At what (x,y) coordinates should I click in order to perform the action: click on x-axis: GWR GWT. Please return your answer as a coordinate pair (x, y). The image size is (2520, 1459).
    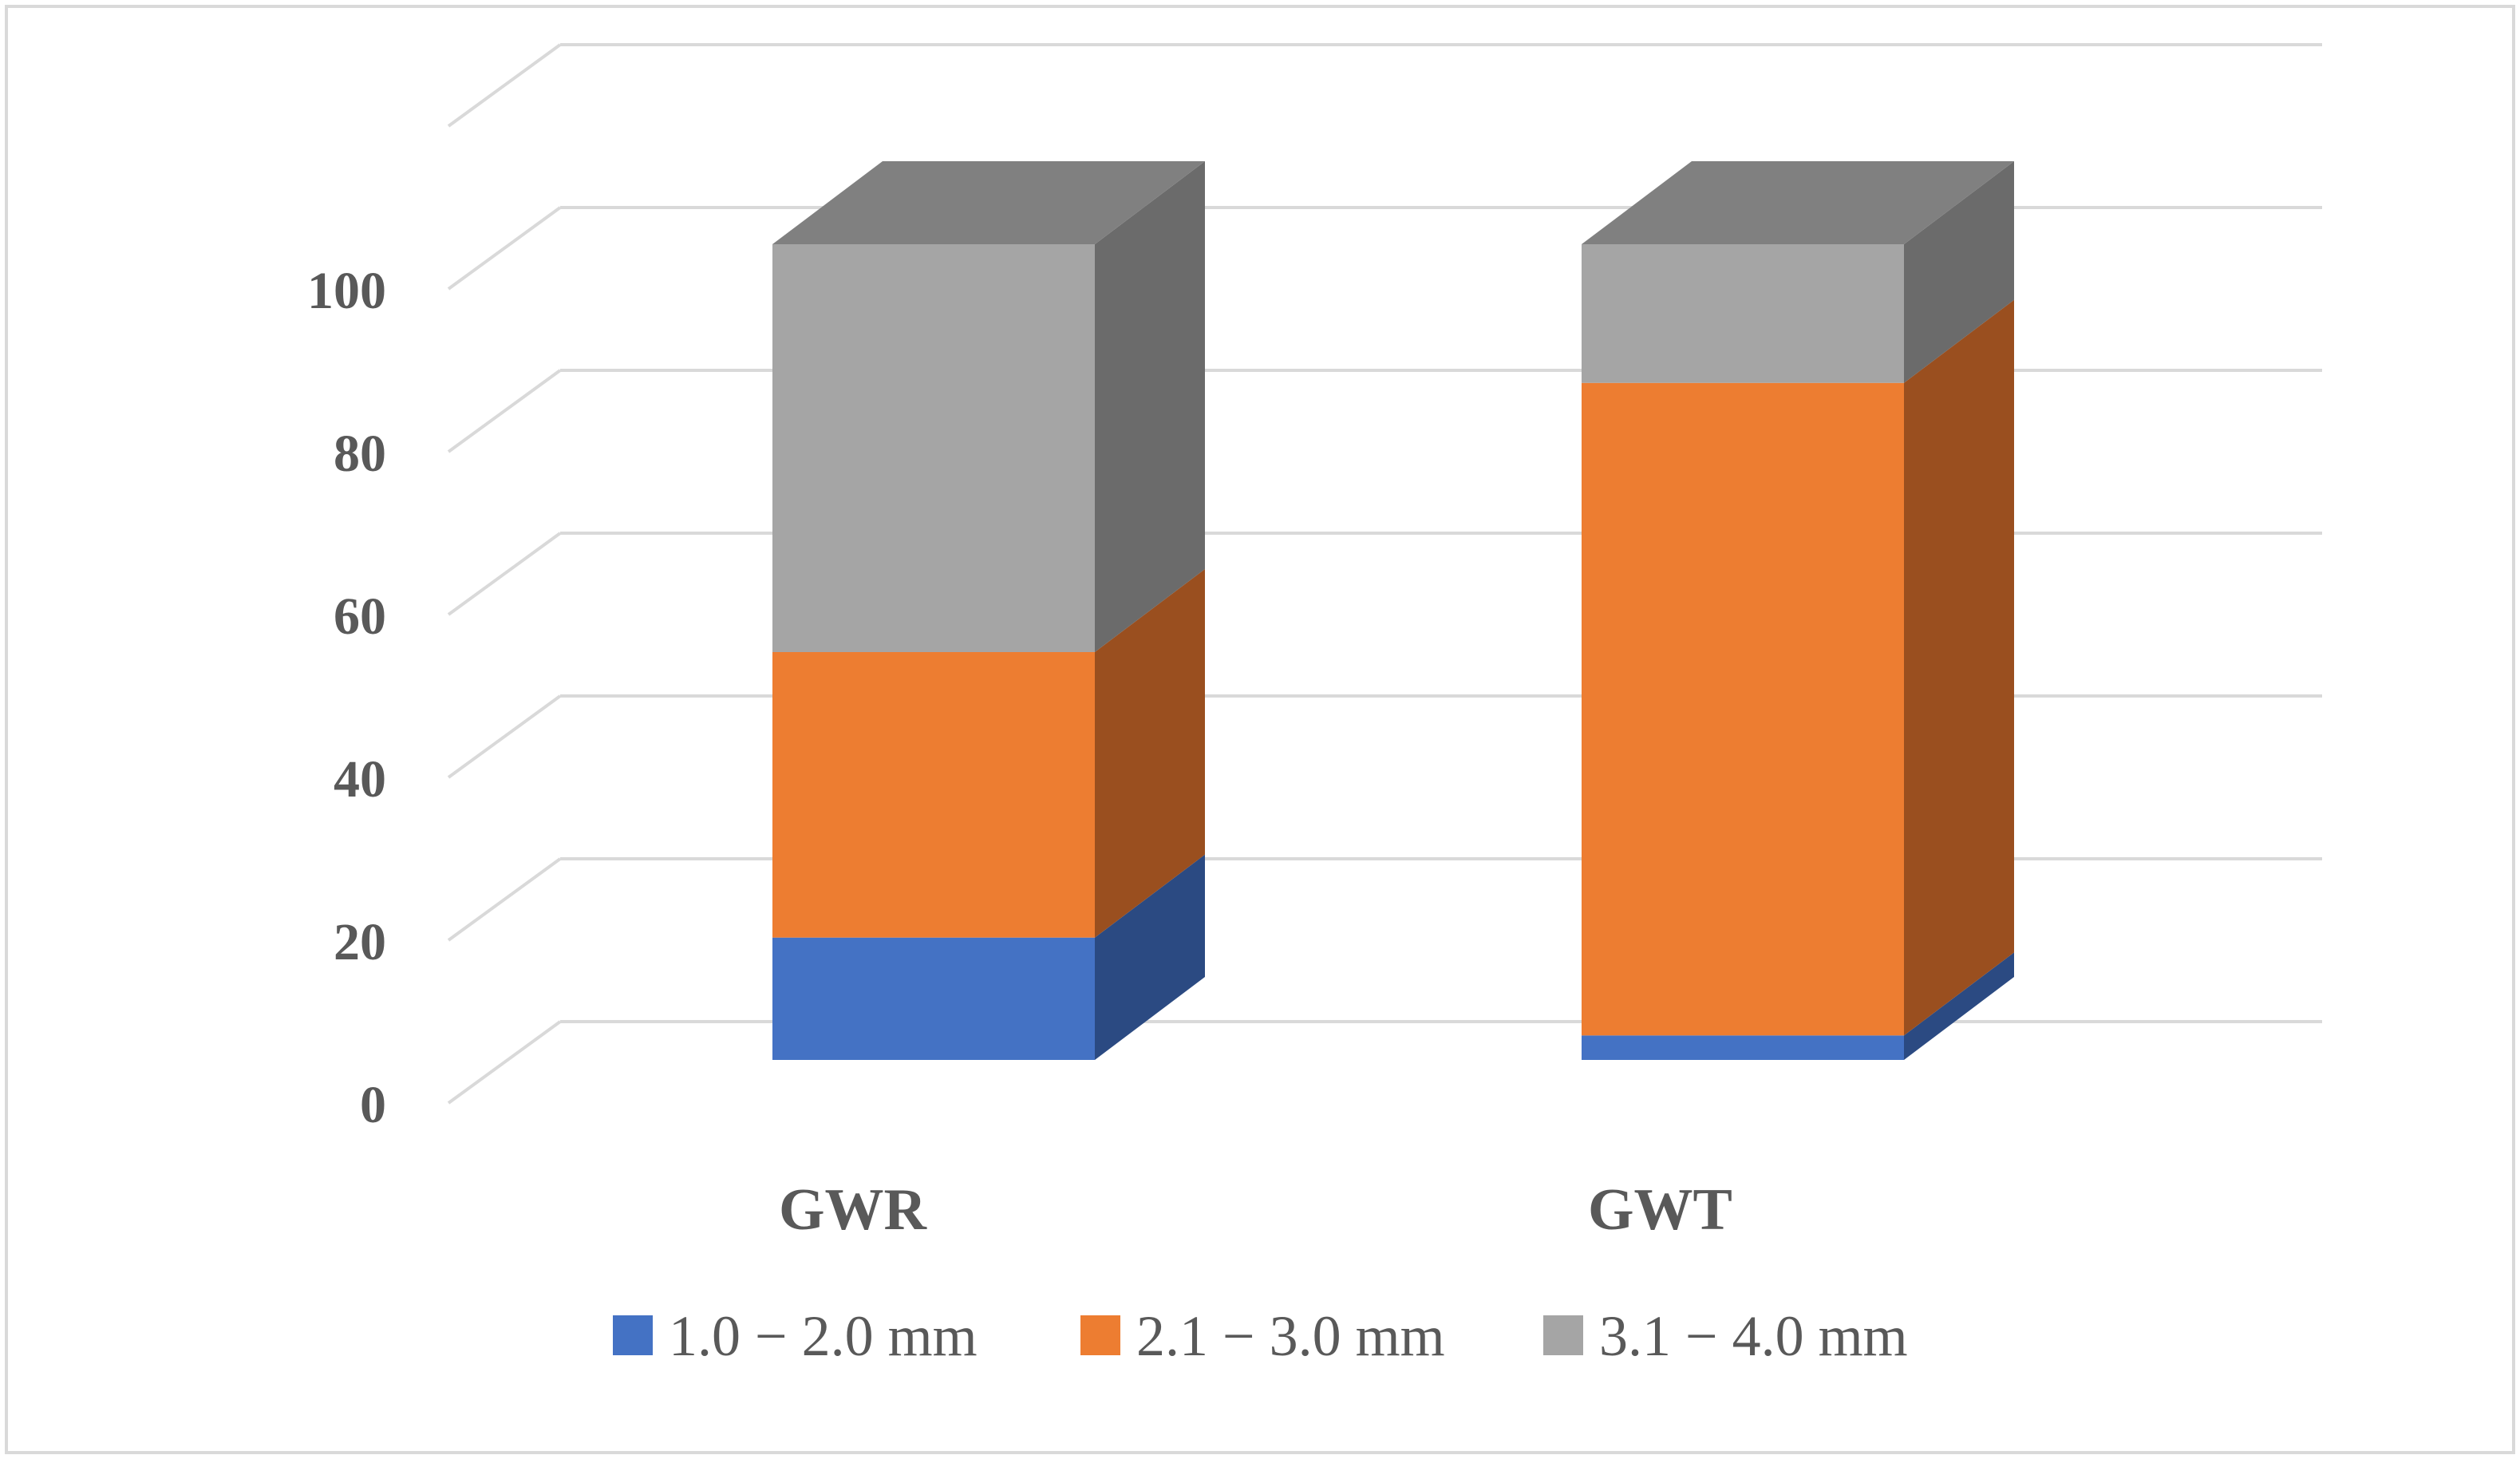
    Looking at the image, I should click on (1255, 1210).